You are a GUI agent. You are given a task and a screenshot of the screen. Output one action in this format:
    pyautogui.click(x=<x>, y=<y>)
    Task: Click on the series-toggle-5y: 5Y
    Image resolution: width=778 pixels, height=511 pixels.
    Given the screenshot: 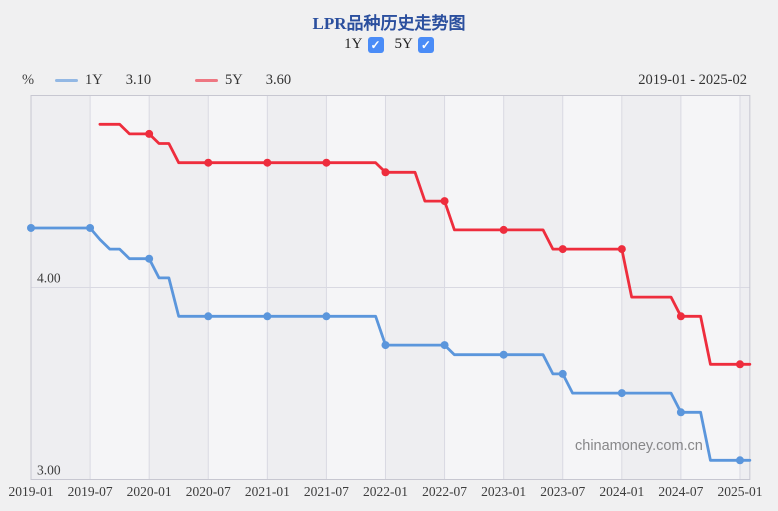 What is the action you would take?
    pyautogui.click(x=414, y=44)
    